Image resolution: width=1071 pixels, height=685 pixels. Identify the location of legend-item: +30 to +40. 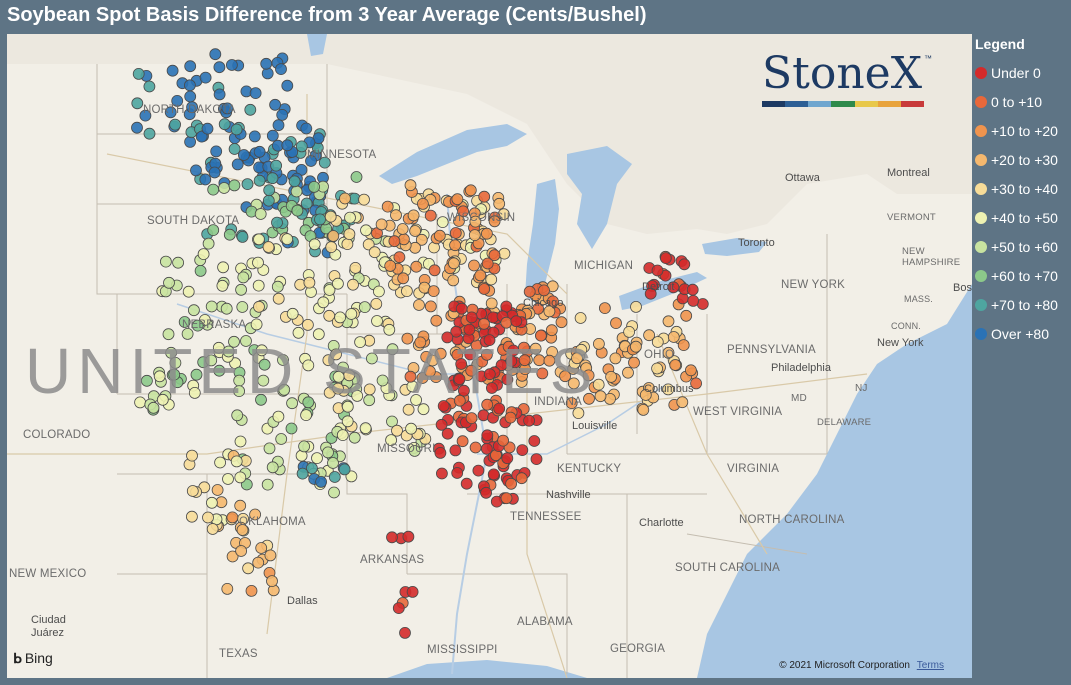
(1016, 188).